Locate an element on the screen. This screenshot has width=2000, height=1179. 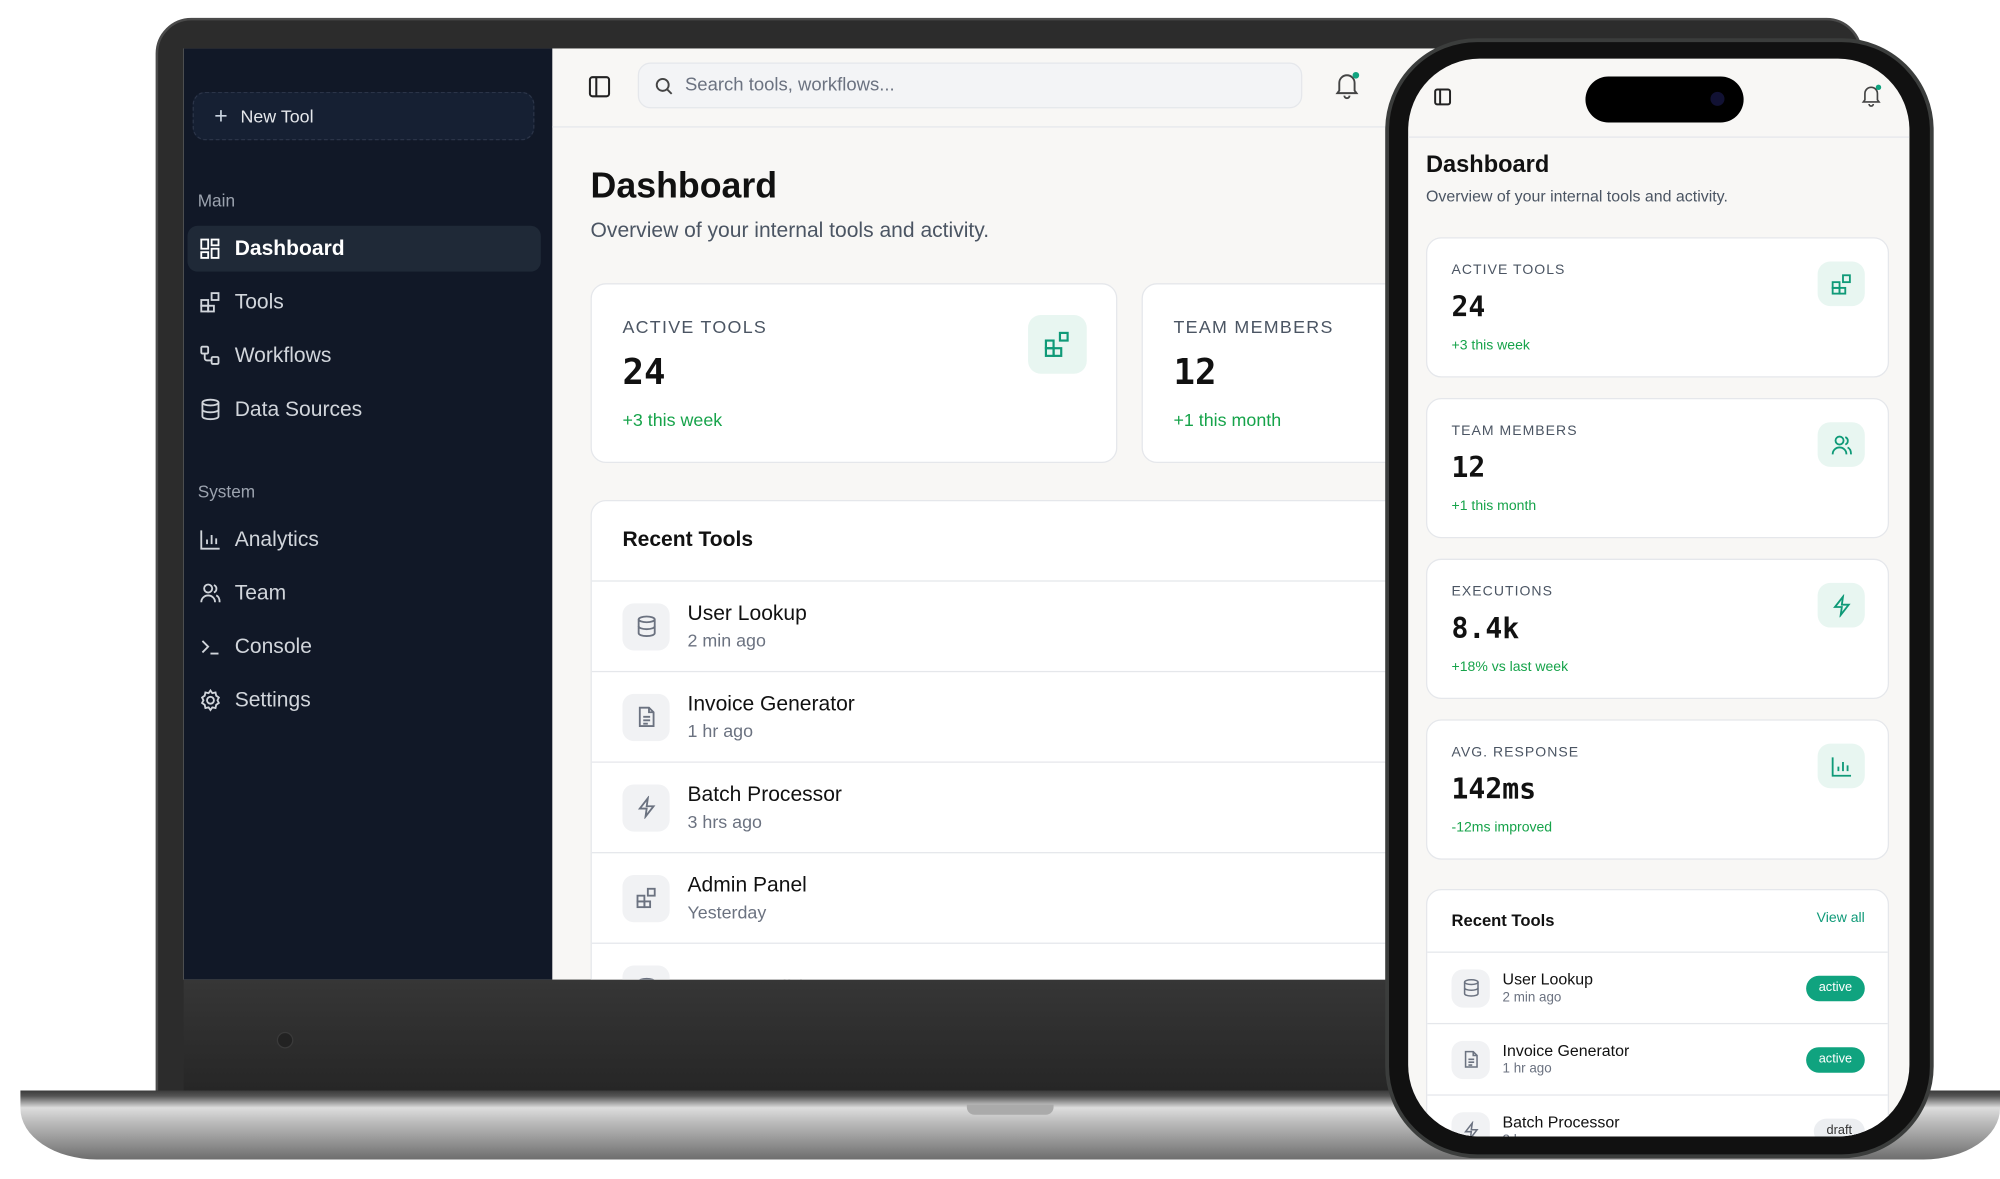
laptop-camera is located at coordinates (285, 1040).